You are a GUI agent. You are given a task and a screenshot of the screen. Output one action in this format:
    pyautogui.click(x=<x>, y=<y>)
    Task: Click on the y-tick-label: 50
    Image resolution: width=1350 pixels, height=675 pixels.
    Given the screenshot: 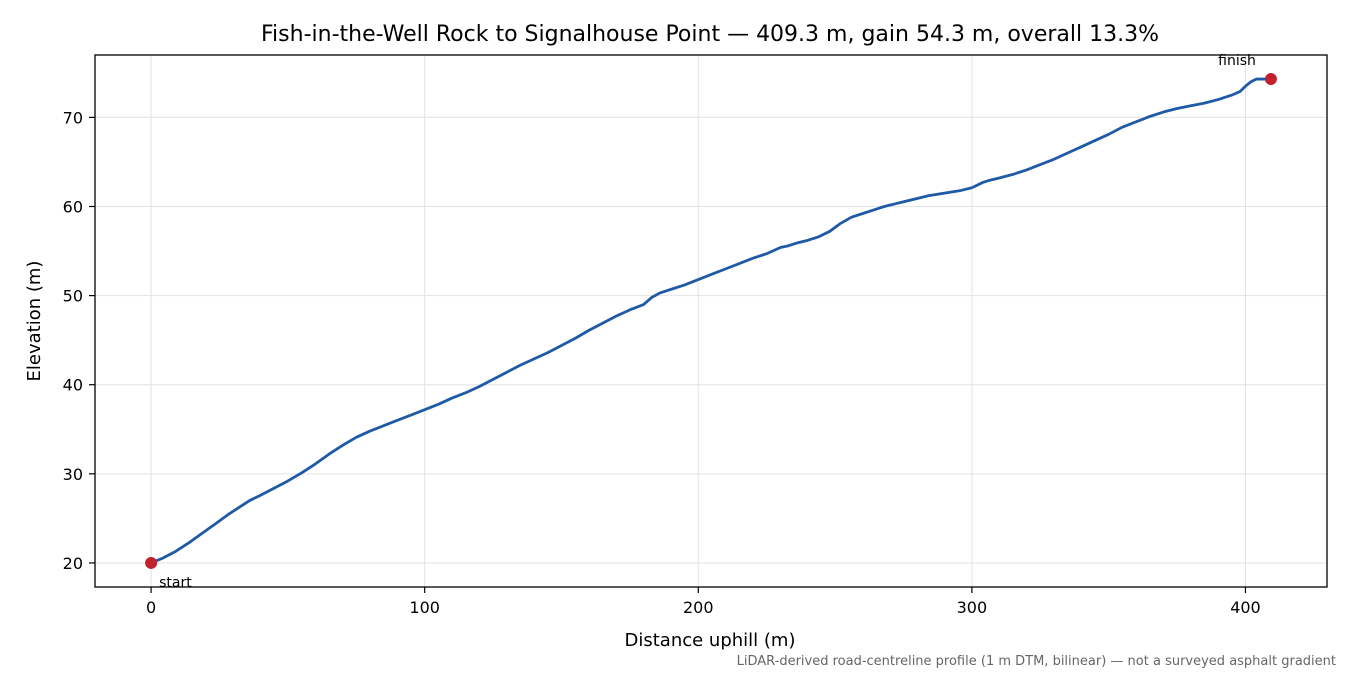 What is the action you would take?
    pyautogui.click(x=73, y=296)
    